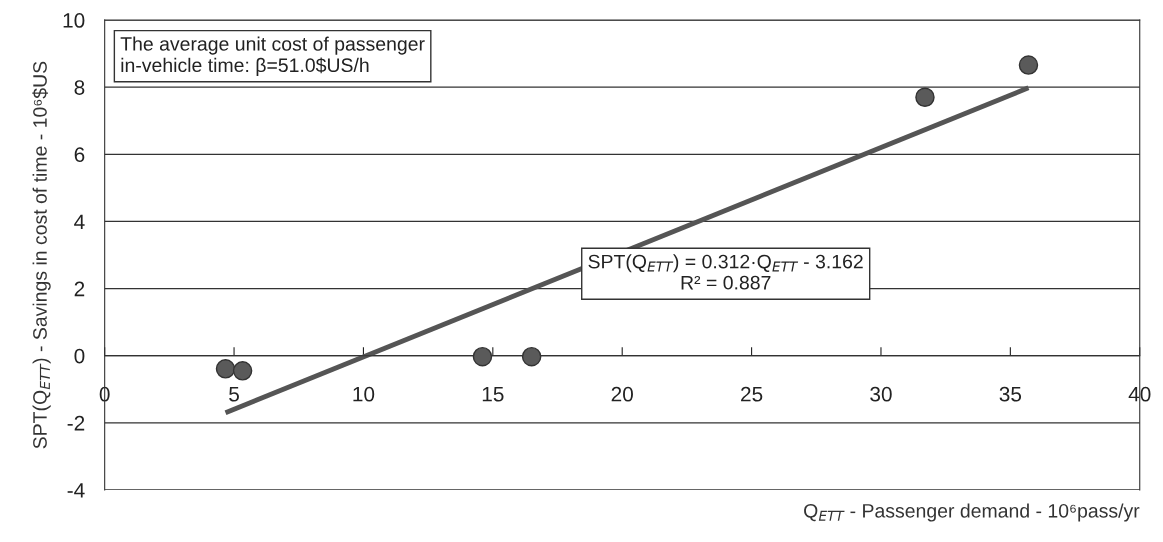 Image resolution: width=1163 pixels, height=542 pixels. What do you see at coordinates (881, 394) in the screenshot?
I see `x-tick-label: 30` at bounding box center [881, 394].